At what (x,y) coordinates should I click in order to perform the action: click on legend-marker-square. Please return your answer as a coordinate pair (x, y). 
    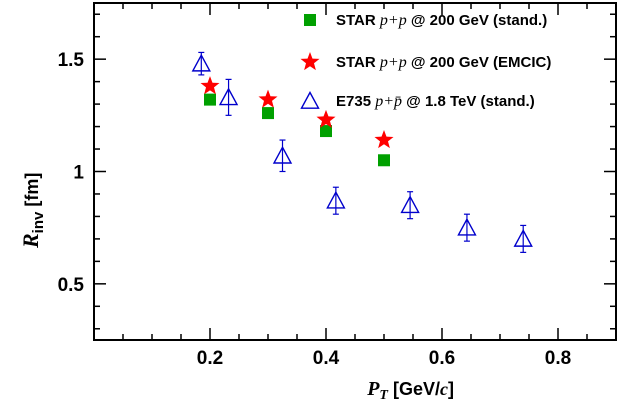
    Looking at the image, I should click on (310, 20).